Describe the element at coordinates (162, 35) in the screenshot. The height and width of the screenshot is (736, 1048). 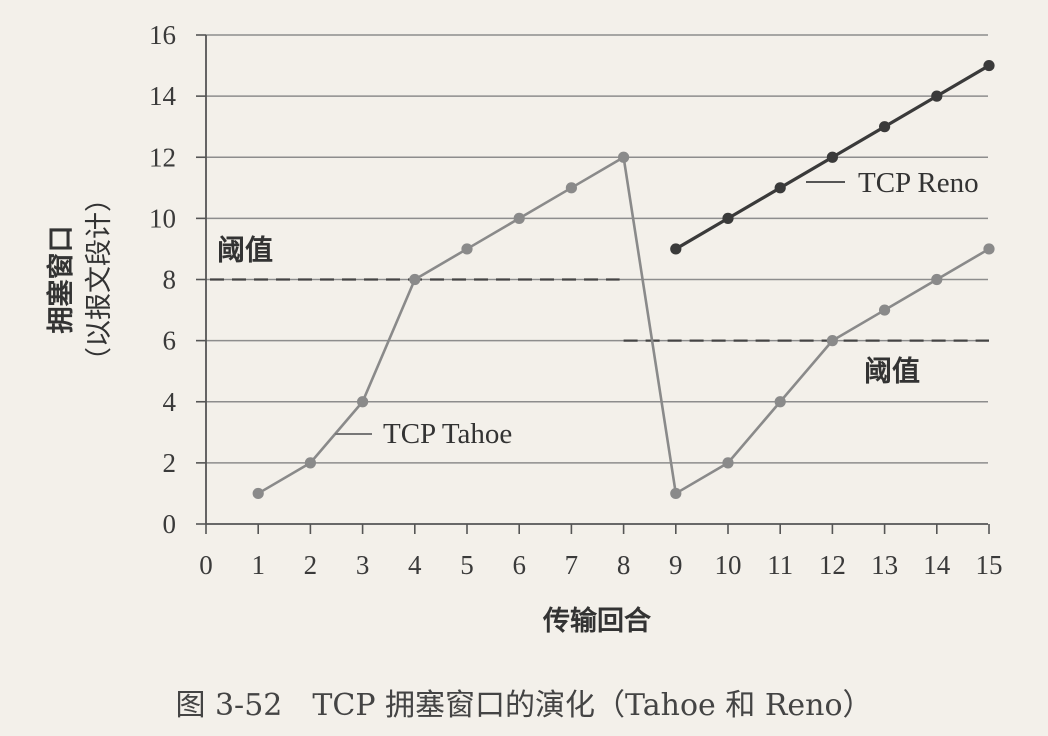
I see `y-tick-label: 16` at that location.